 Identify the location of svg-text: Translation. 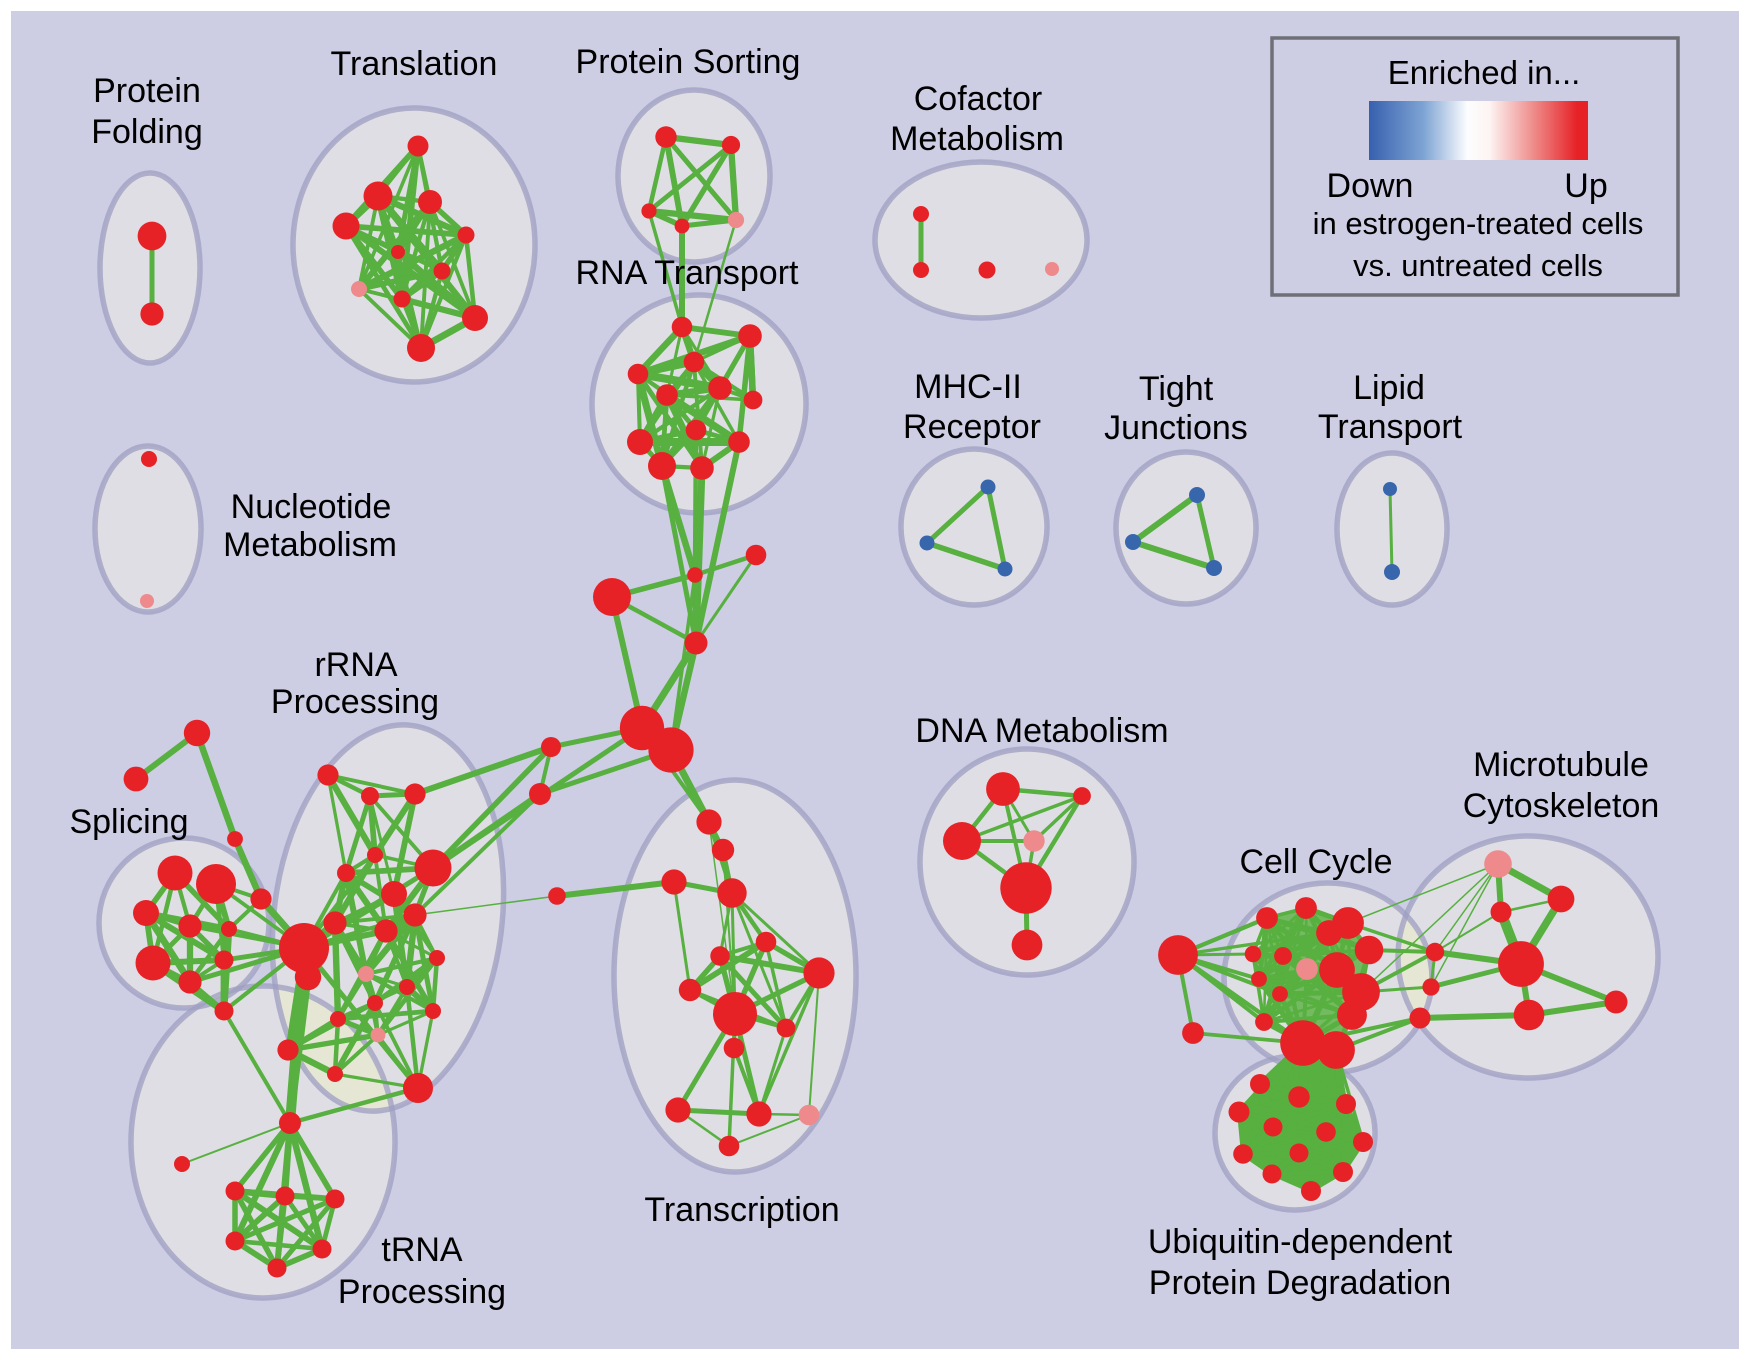
(414, 64).